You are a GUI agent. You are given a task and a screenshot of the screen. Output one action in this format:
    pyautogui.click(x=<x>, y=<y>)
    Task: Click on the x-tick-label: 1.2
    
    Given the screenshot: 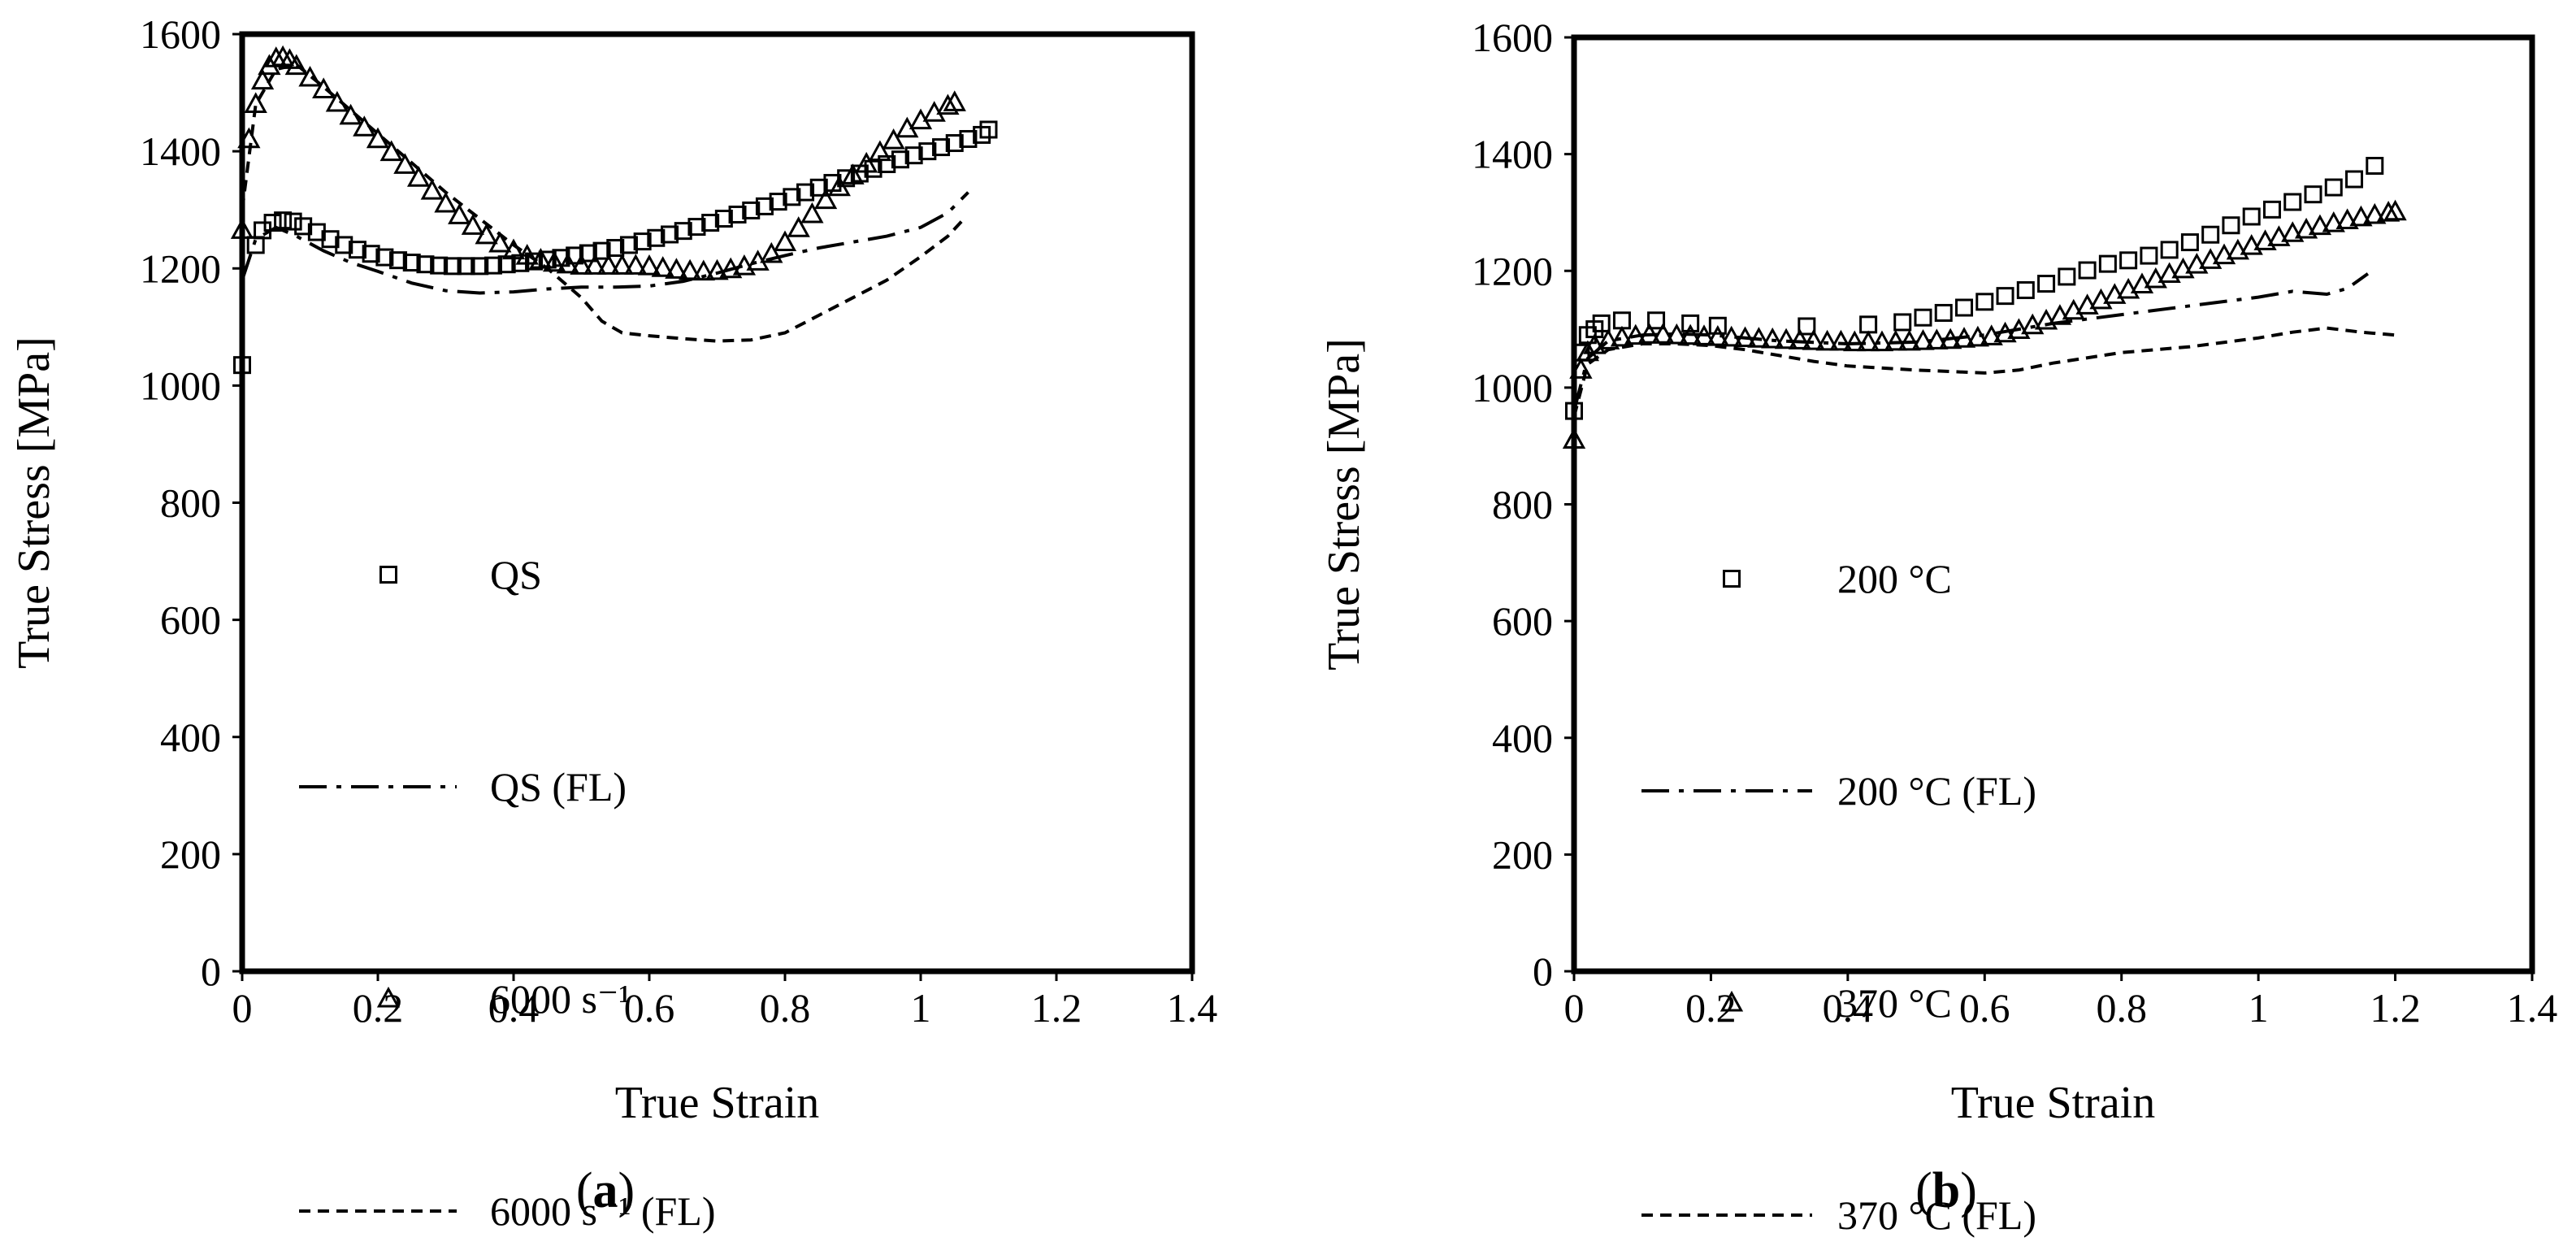 What is the action you would take?
    pyautogui.click(x=2395, y=1008)
    